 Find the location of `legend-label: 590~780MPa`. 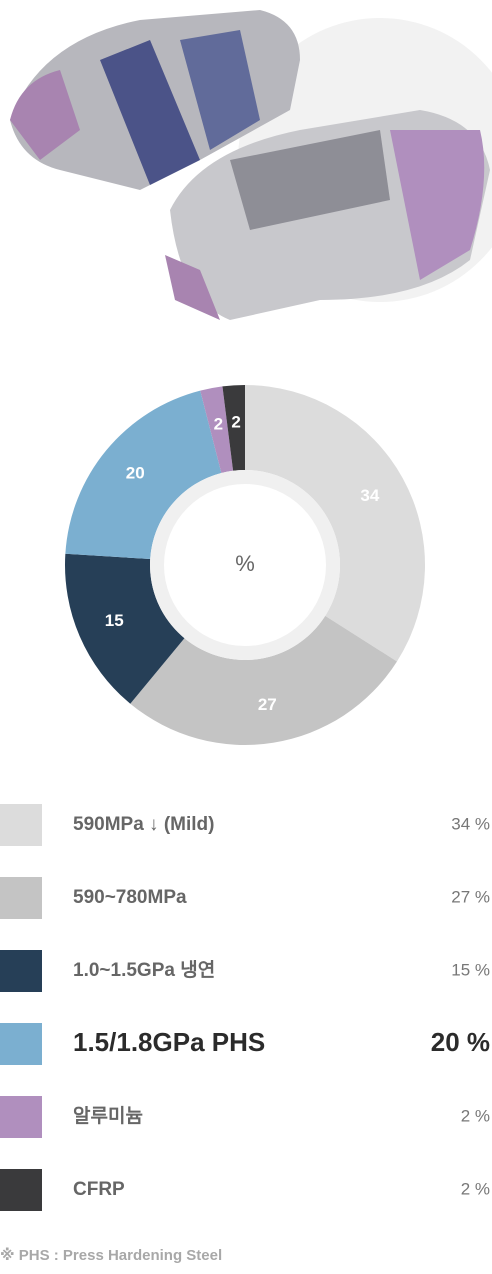

legend-label: 590~780MPa is located at coordinates (130, 897).